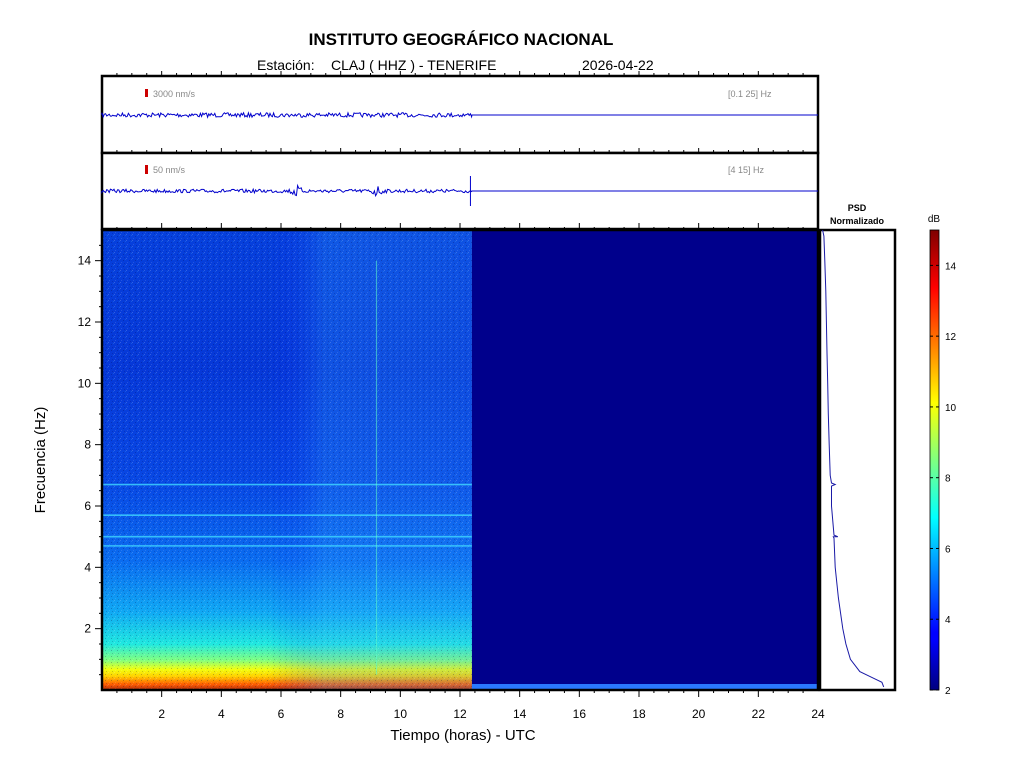 This screenshot has width=1024, height=768. Describe the element at coordinates (934, 219) in the screenshot. I see `colorbar-unit-label: dB` at that location.